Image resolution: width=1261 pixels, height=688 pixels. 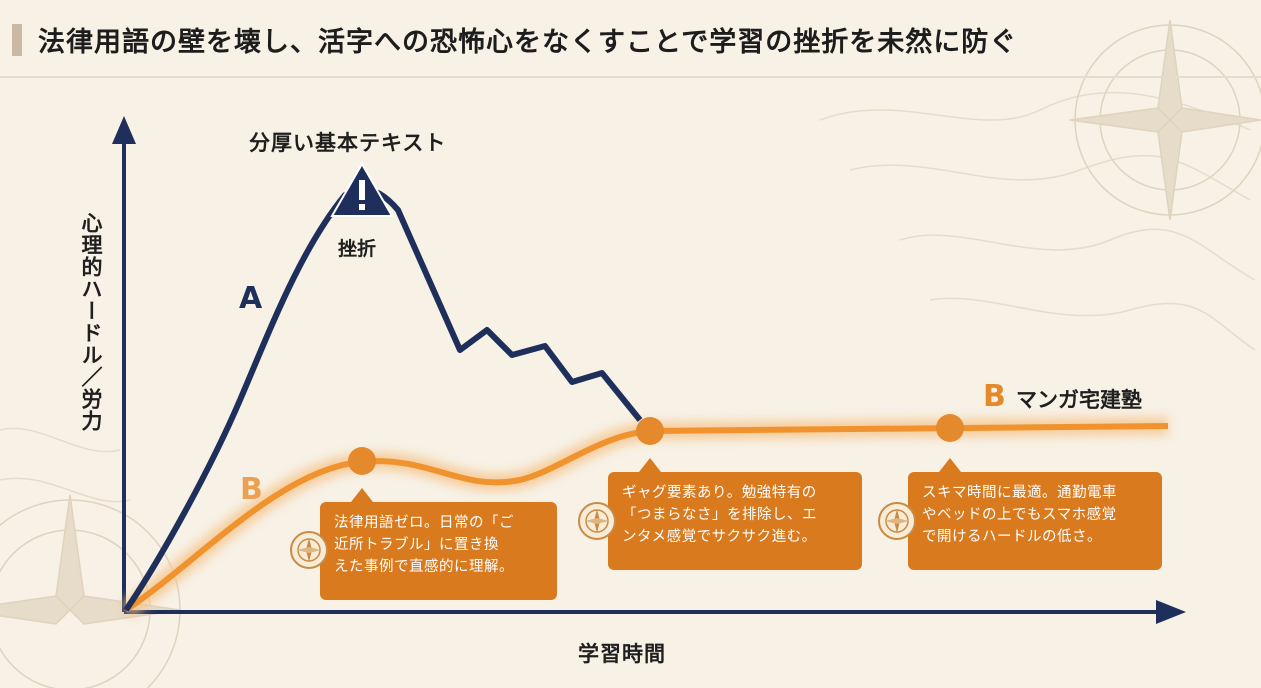 What do you see at coordinates (650, 465) in the screenshot?
I see `callout-2-pointer` at bounding box center [650, 465].